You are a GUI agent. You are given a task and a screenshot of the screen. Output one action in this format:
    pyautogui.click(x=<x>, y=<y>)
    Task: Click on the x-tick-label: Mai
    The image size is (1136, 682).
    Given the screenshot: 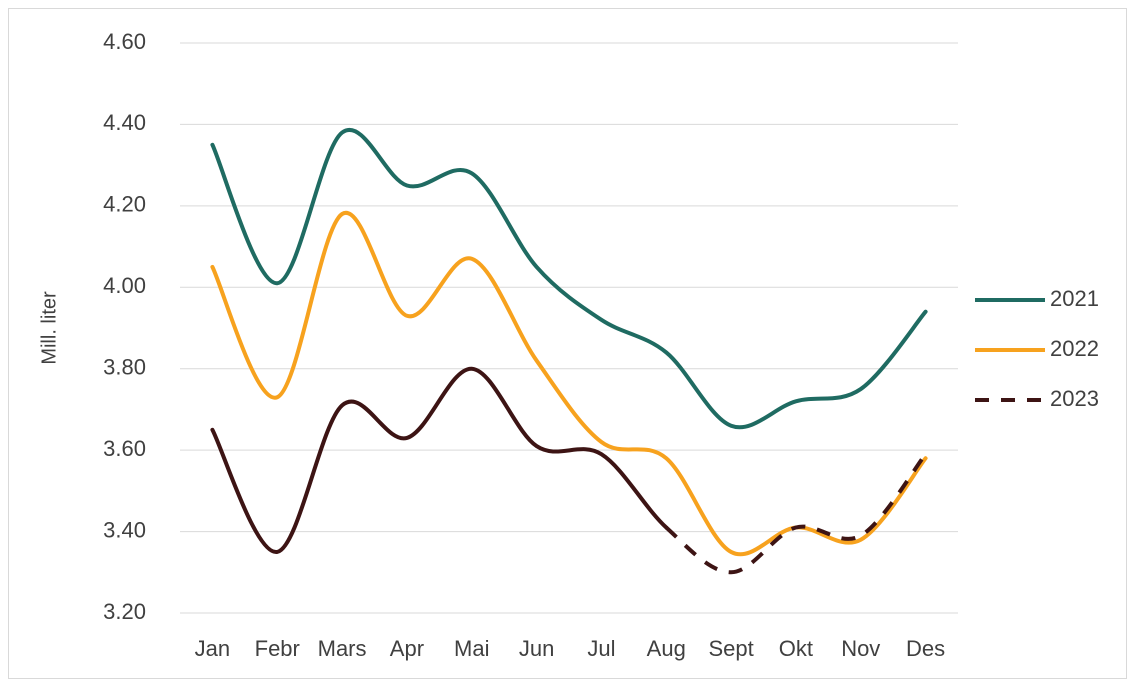 What is the action you would take?
    pyautogui.click(x=471, y=648)
    